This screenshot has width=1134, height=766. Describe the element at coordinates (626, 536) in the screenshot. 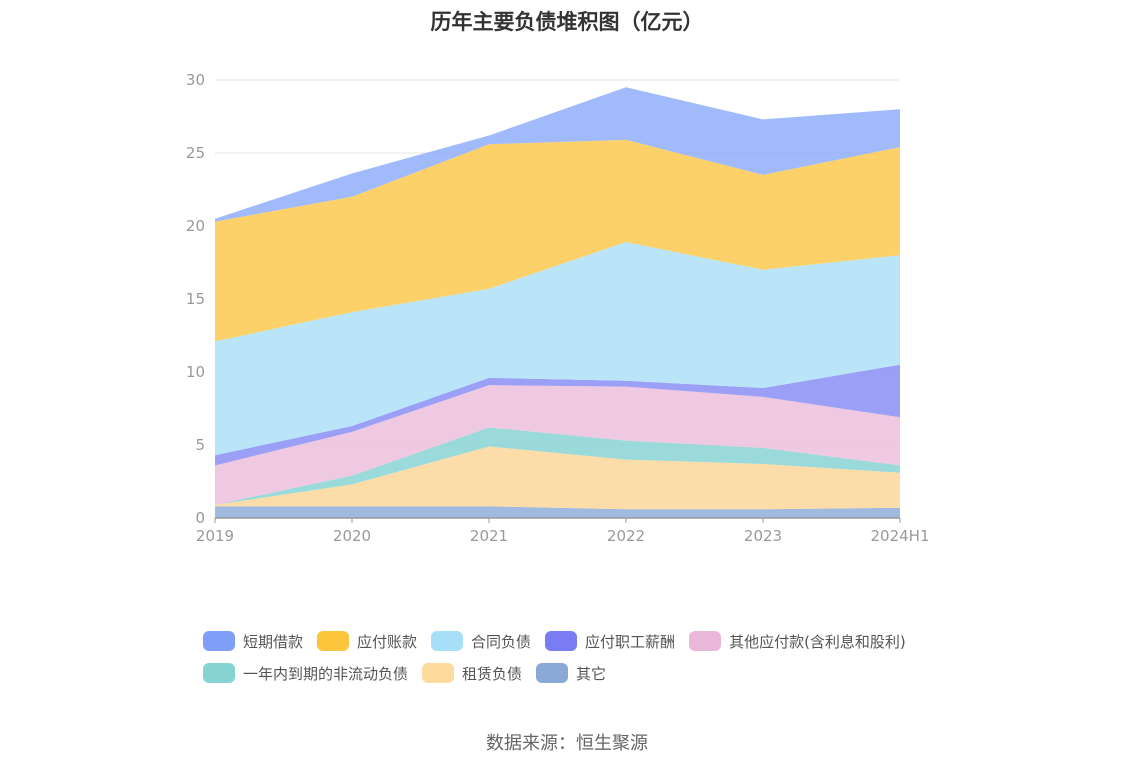

I see `x-tick-label: 2022` at that location.